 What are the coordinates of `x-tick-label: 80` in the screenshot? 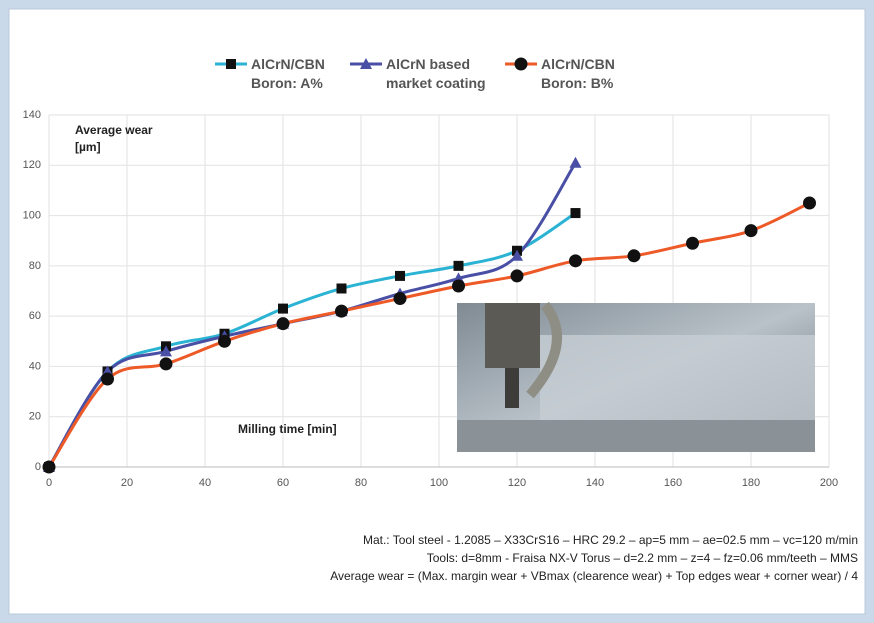 It's located at (361, 483).